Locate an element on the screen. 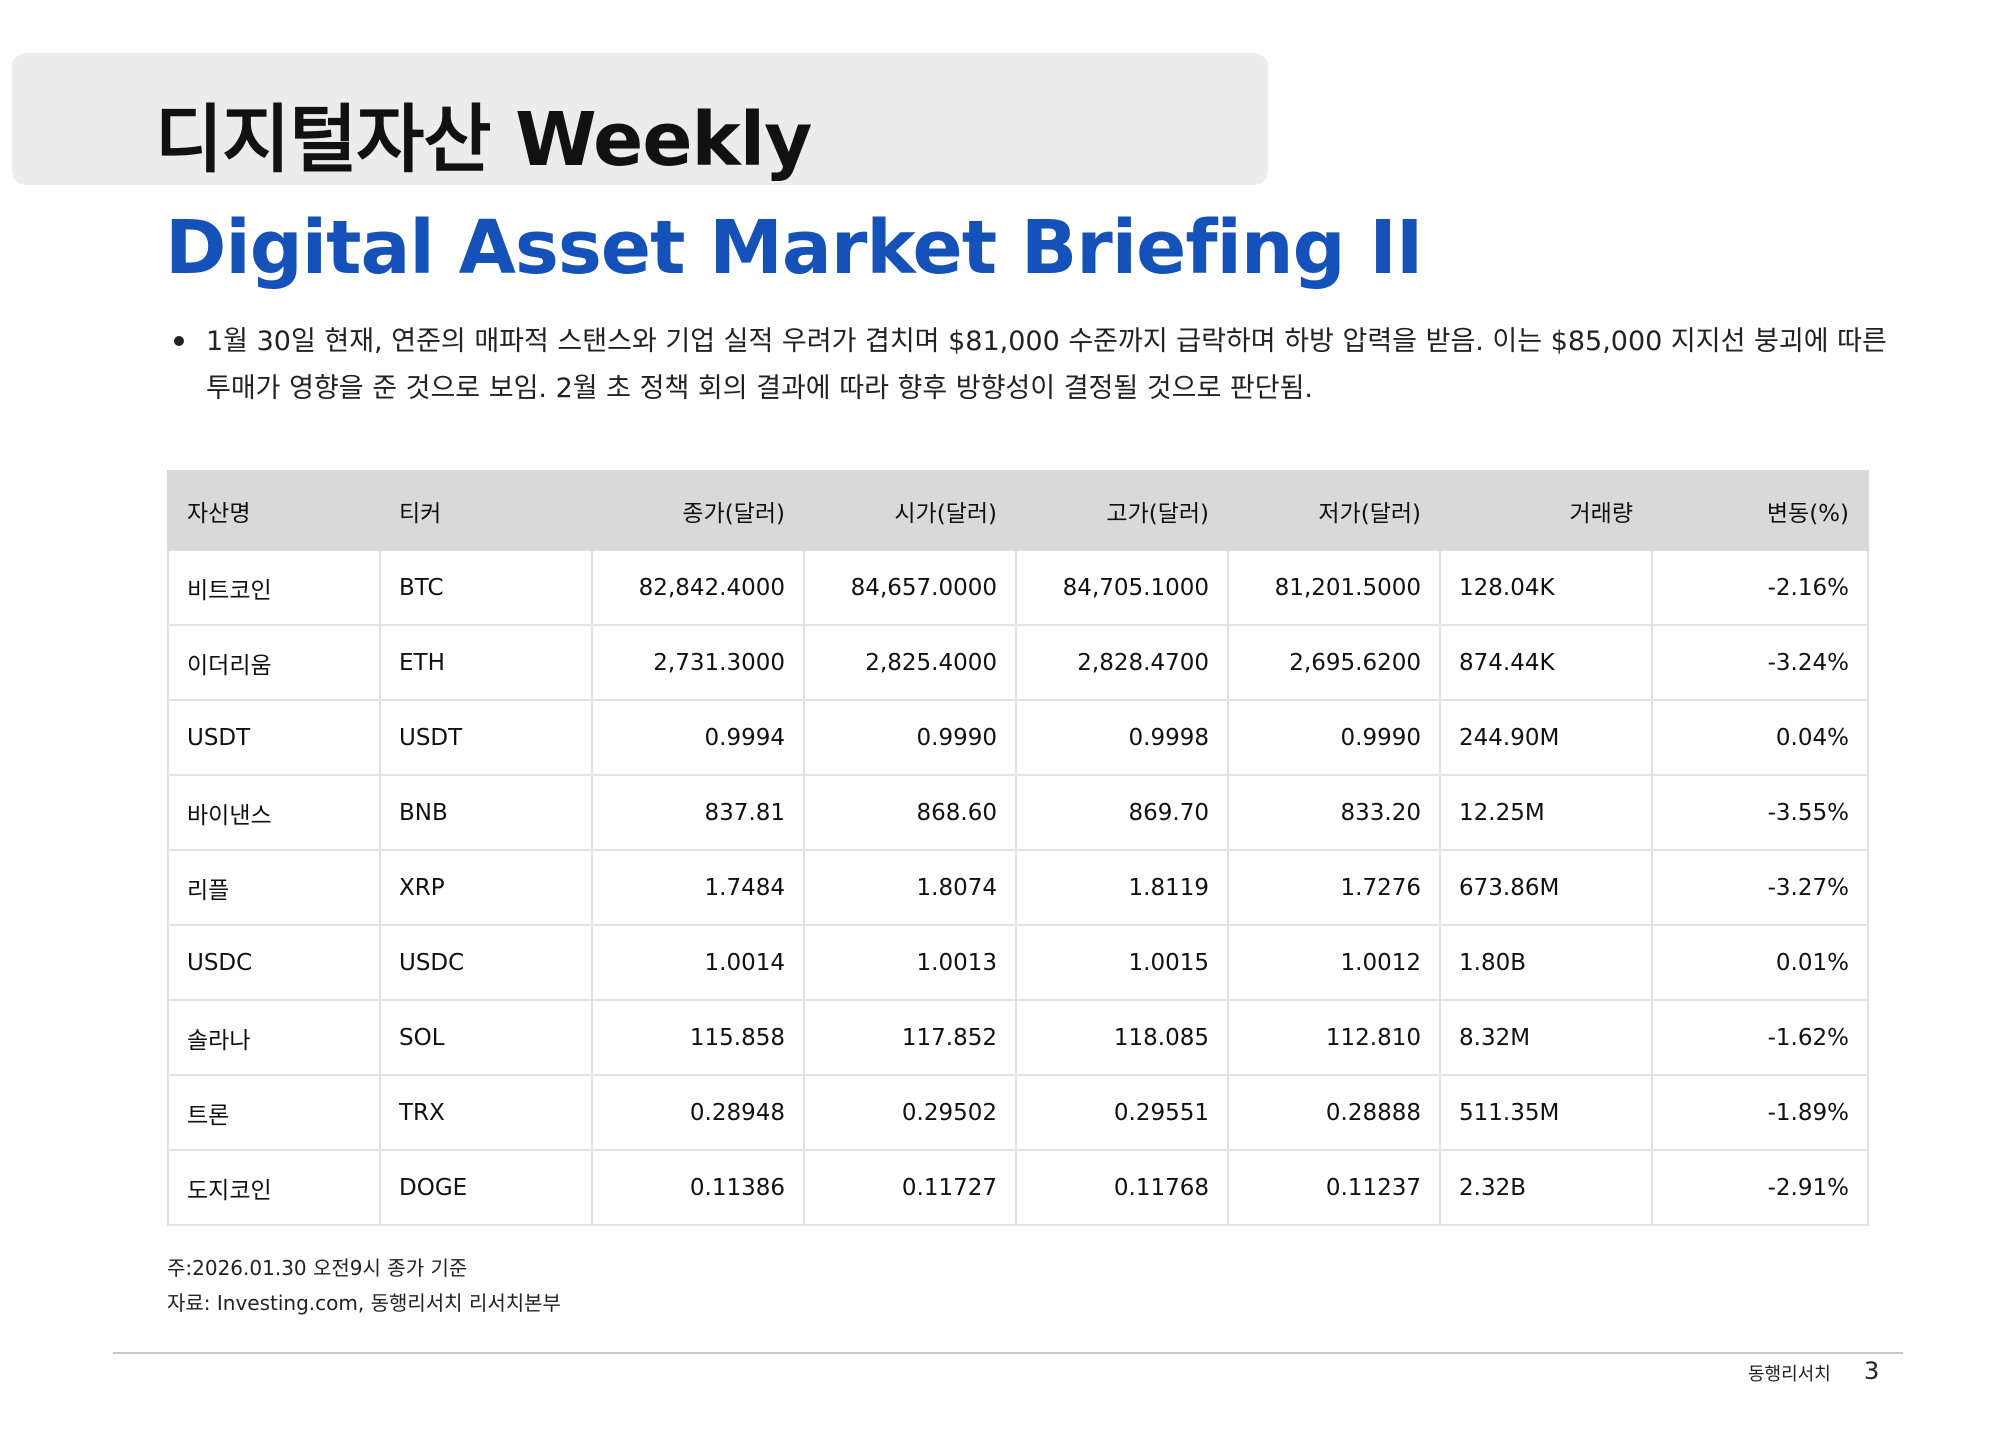 This screenshot has height=1438, width=2000. cell-asset: 솔라나 is located at coordinates (274, 1037).